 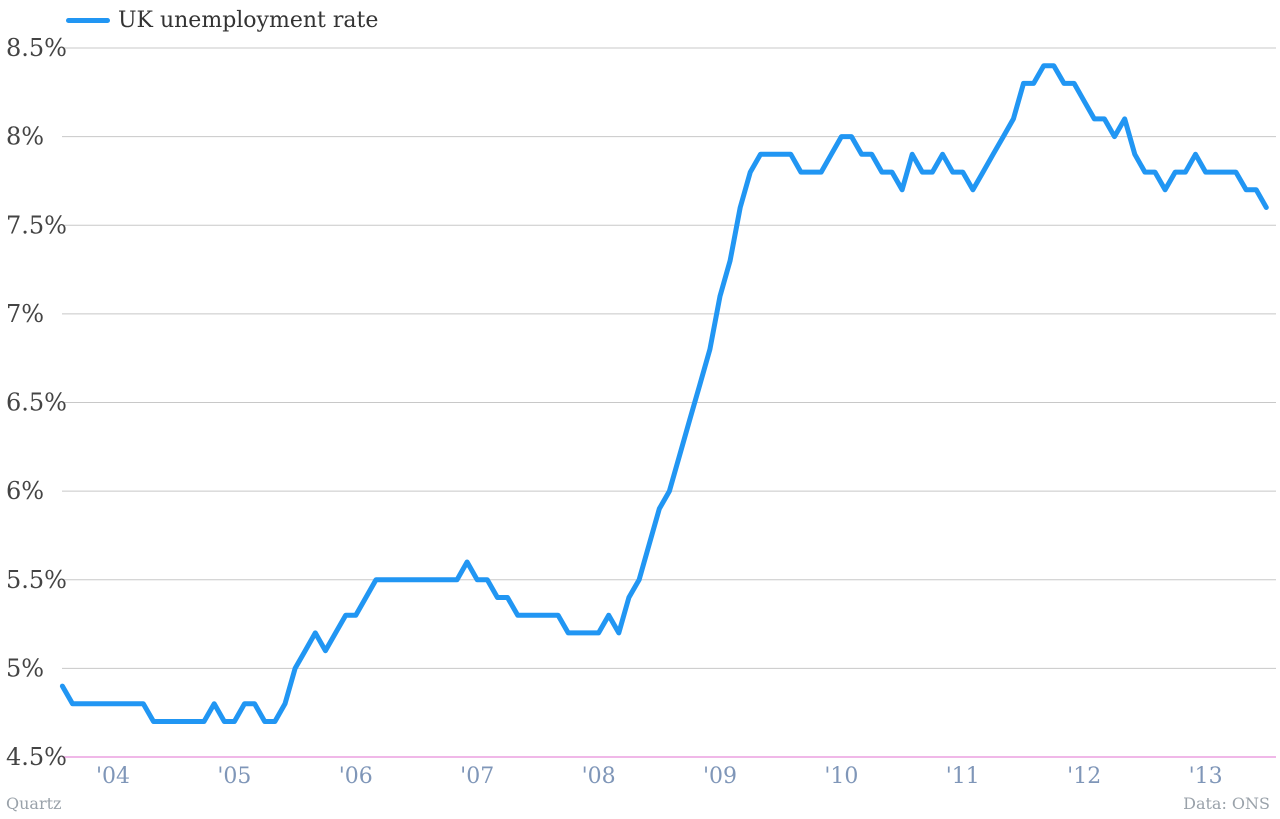 I want to click on credit-left: Quartz, so click(x=34, y=803).